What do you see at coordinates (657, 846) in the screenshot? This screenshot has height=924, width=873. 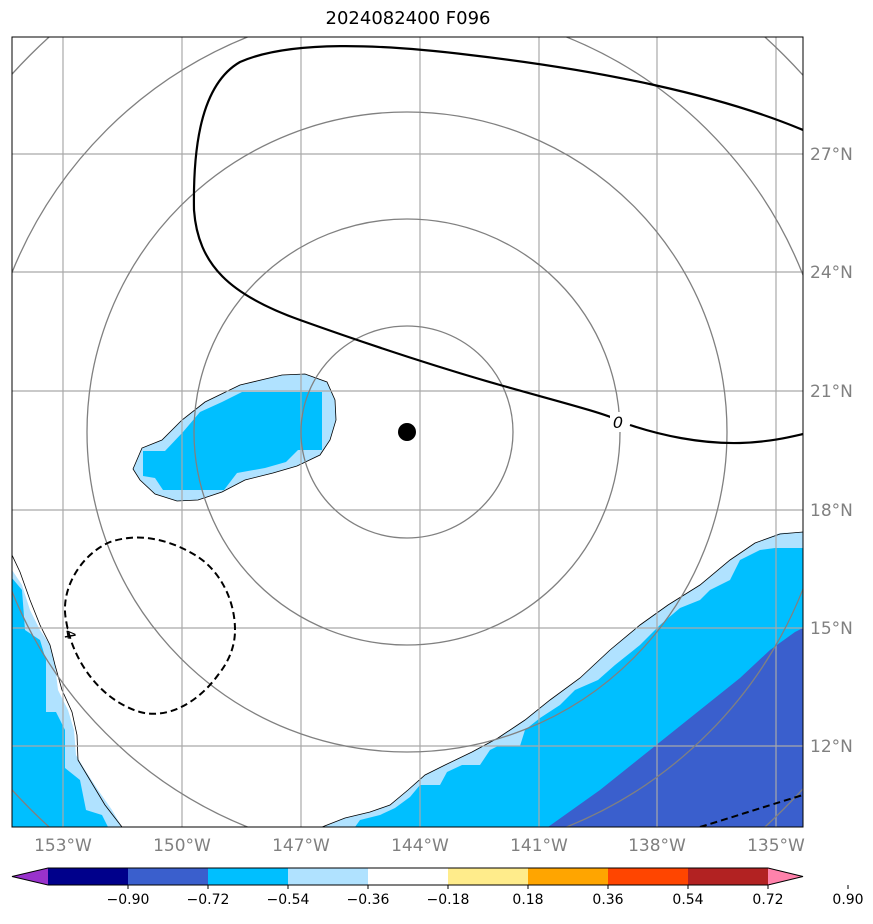 I see `lon-label: 138°W` at bounding box center [657, 846].